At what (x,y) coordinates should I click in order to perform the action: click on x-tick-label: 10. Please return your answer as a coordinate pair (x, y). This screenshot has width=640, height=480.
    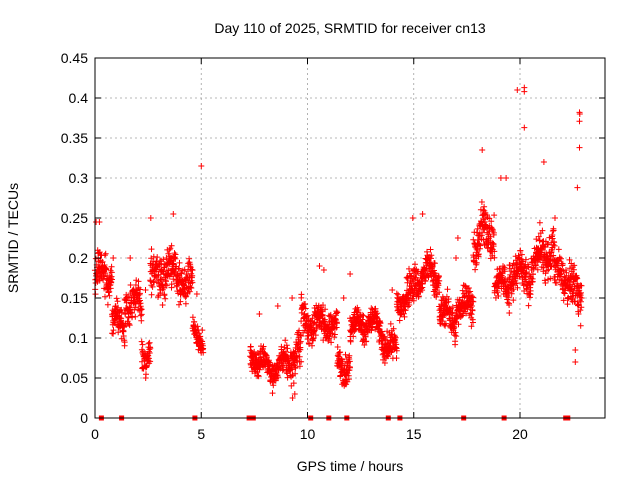
    Looking at the image, I should click on (308, 434).